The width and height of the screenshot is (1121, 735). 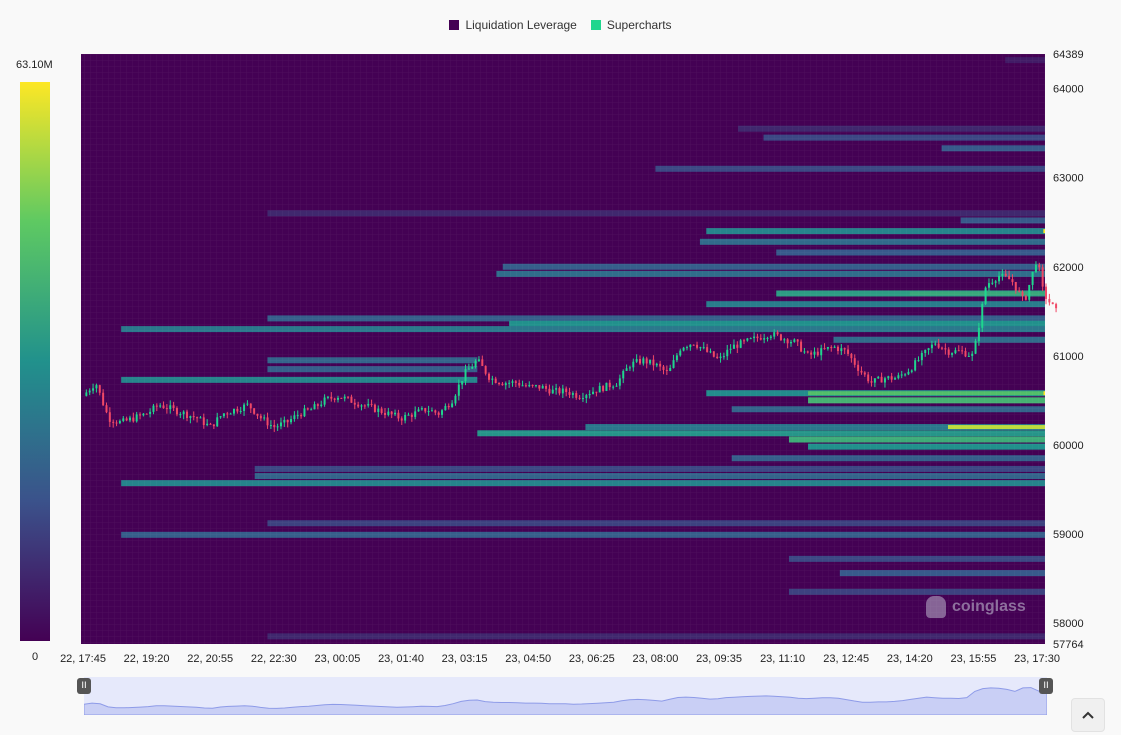 What do you see at coordinates (1068, 535) in the screenshot?
I see `y-tick-label: 59000` at bounding box center [1068, 535].